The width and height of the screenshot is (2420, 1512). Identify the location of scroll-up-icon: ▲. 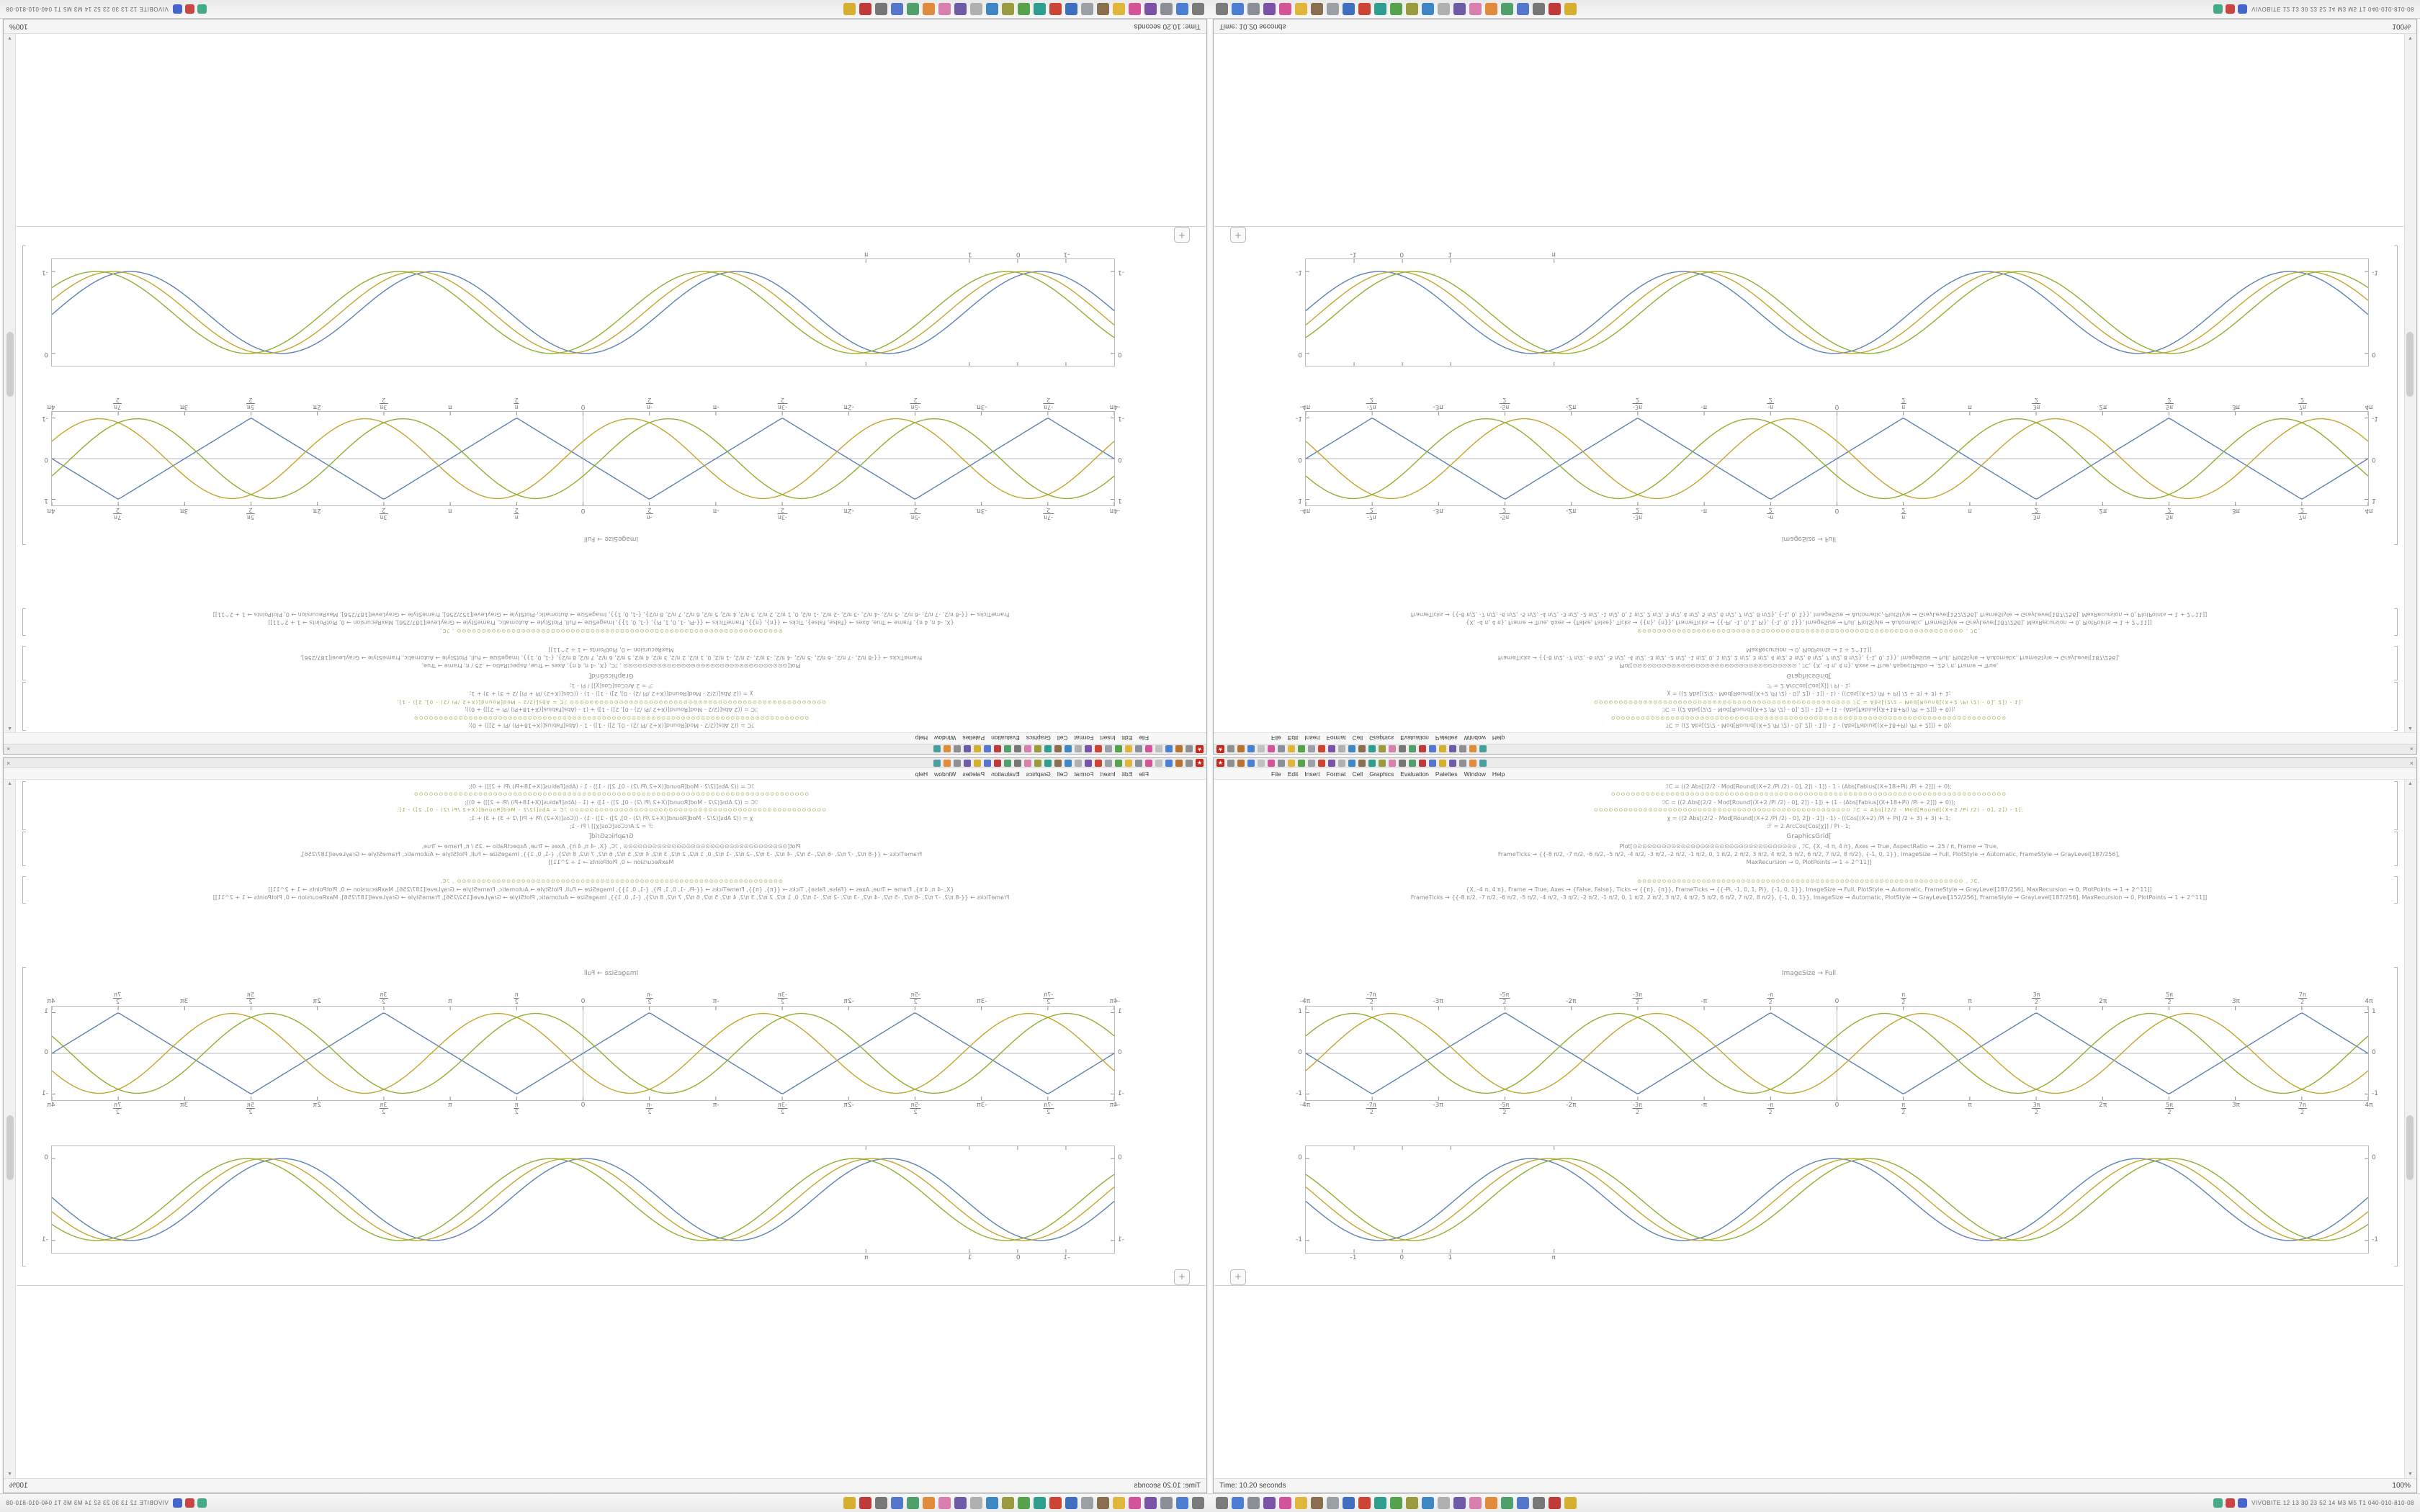
(9, 783).